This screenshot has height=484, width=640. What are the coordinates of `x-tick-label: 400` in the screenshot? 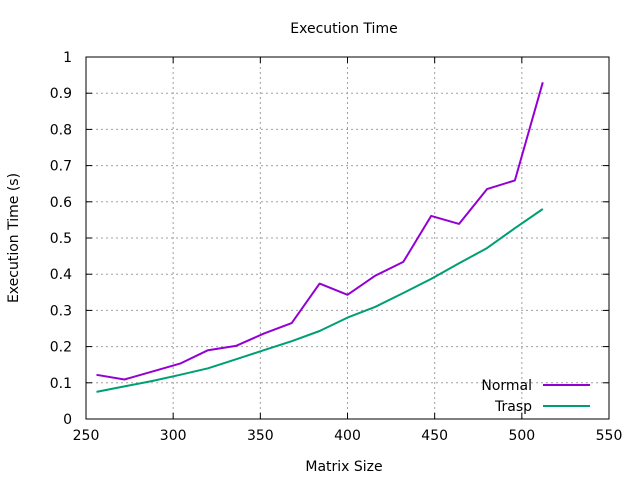 It's located at (347, 436).